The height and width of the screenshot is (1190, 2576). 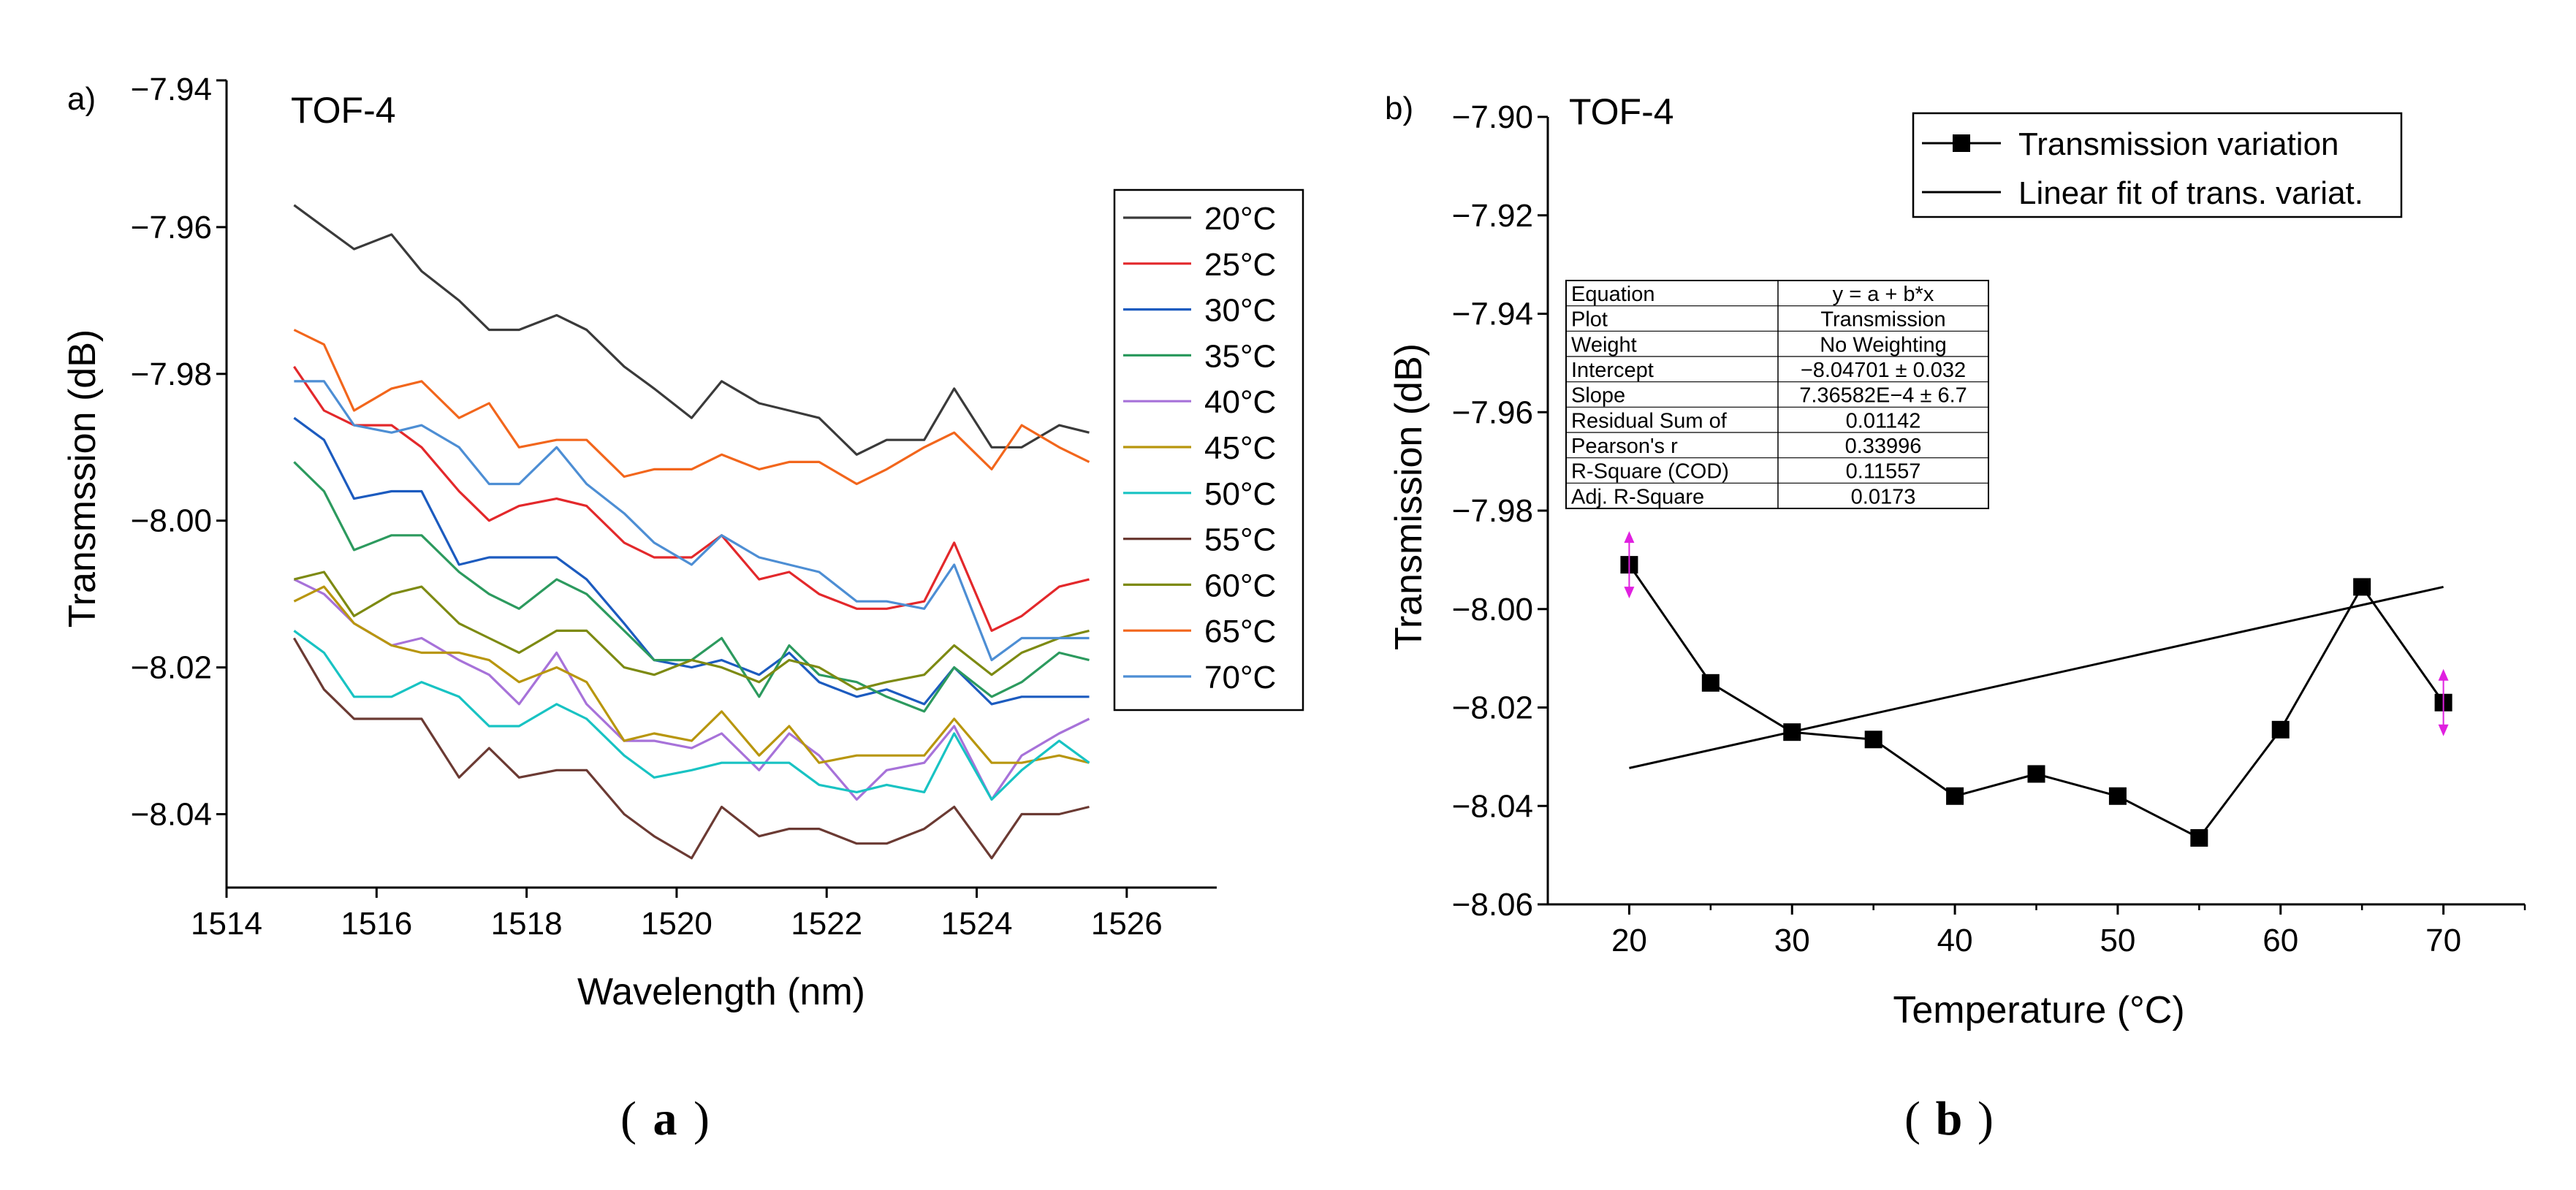 I want to click on x-tick-label-a: 1524, so click(x=977, y=924).